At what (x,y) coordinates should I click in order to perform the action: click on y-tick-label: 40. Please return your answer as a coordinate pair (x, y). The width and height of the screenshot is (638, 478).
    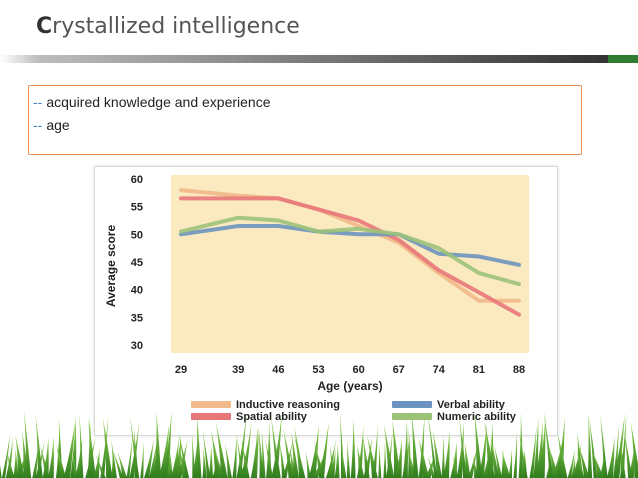
    Looking at the image, I should click on (137, 291).